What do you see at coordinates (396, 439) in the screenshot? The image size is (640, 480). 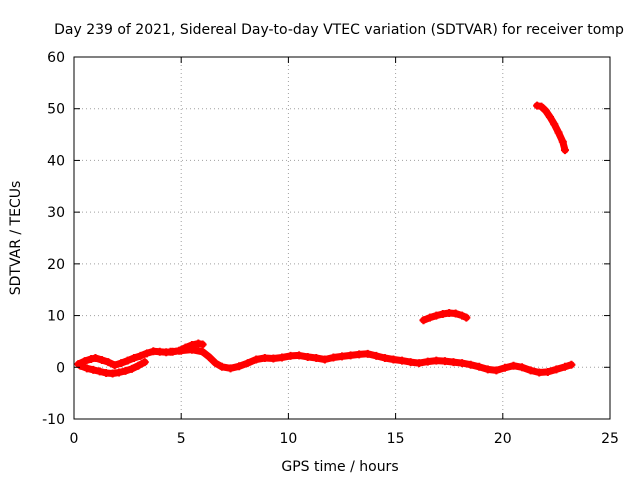 I see `x-tick-label: 15` at bounding box center [396, 439].